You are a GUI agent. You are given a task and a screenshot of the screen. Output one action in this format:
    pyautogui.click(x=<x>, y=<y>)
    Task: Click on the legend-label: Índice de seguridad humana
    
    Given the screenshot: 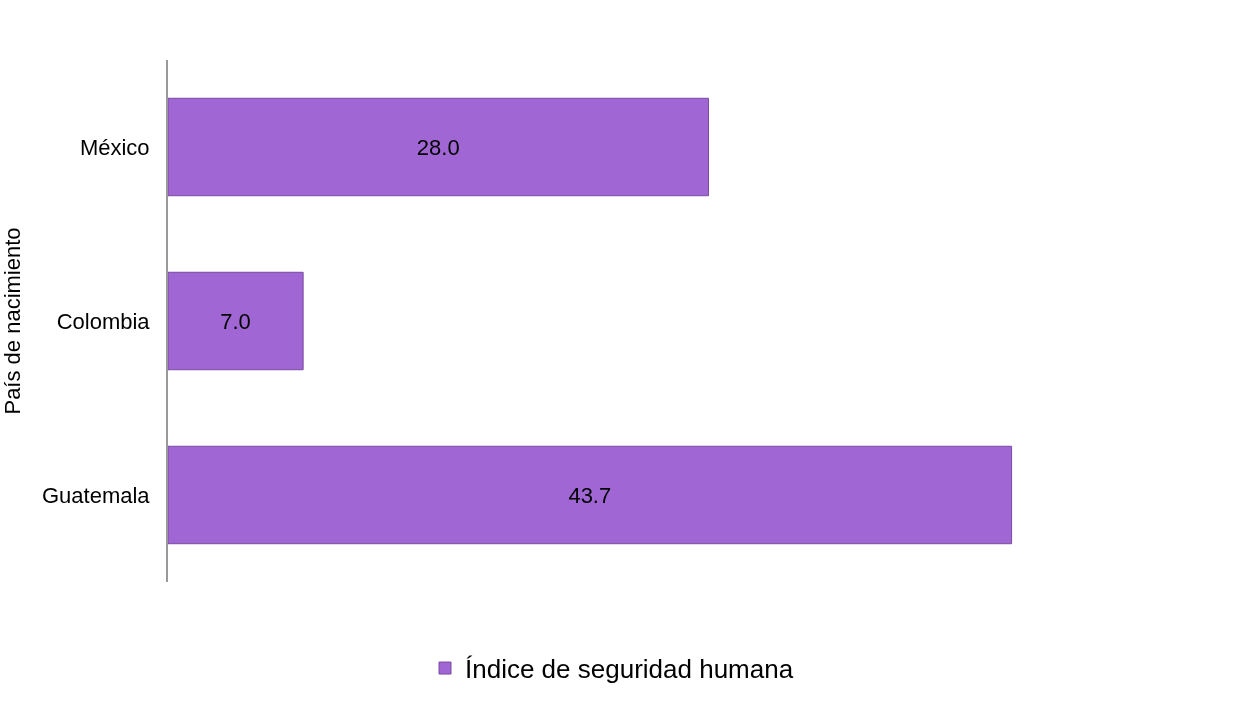 What is the action you would take?
    pyautogui.click(x=629, y=669)
    